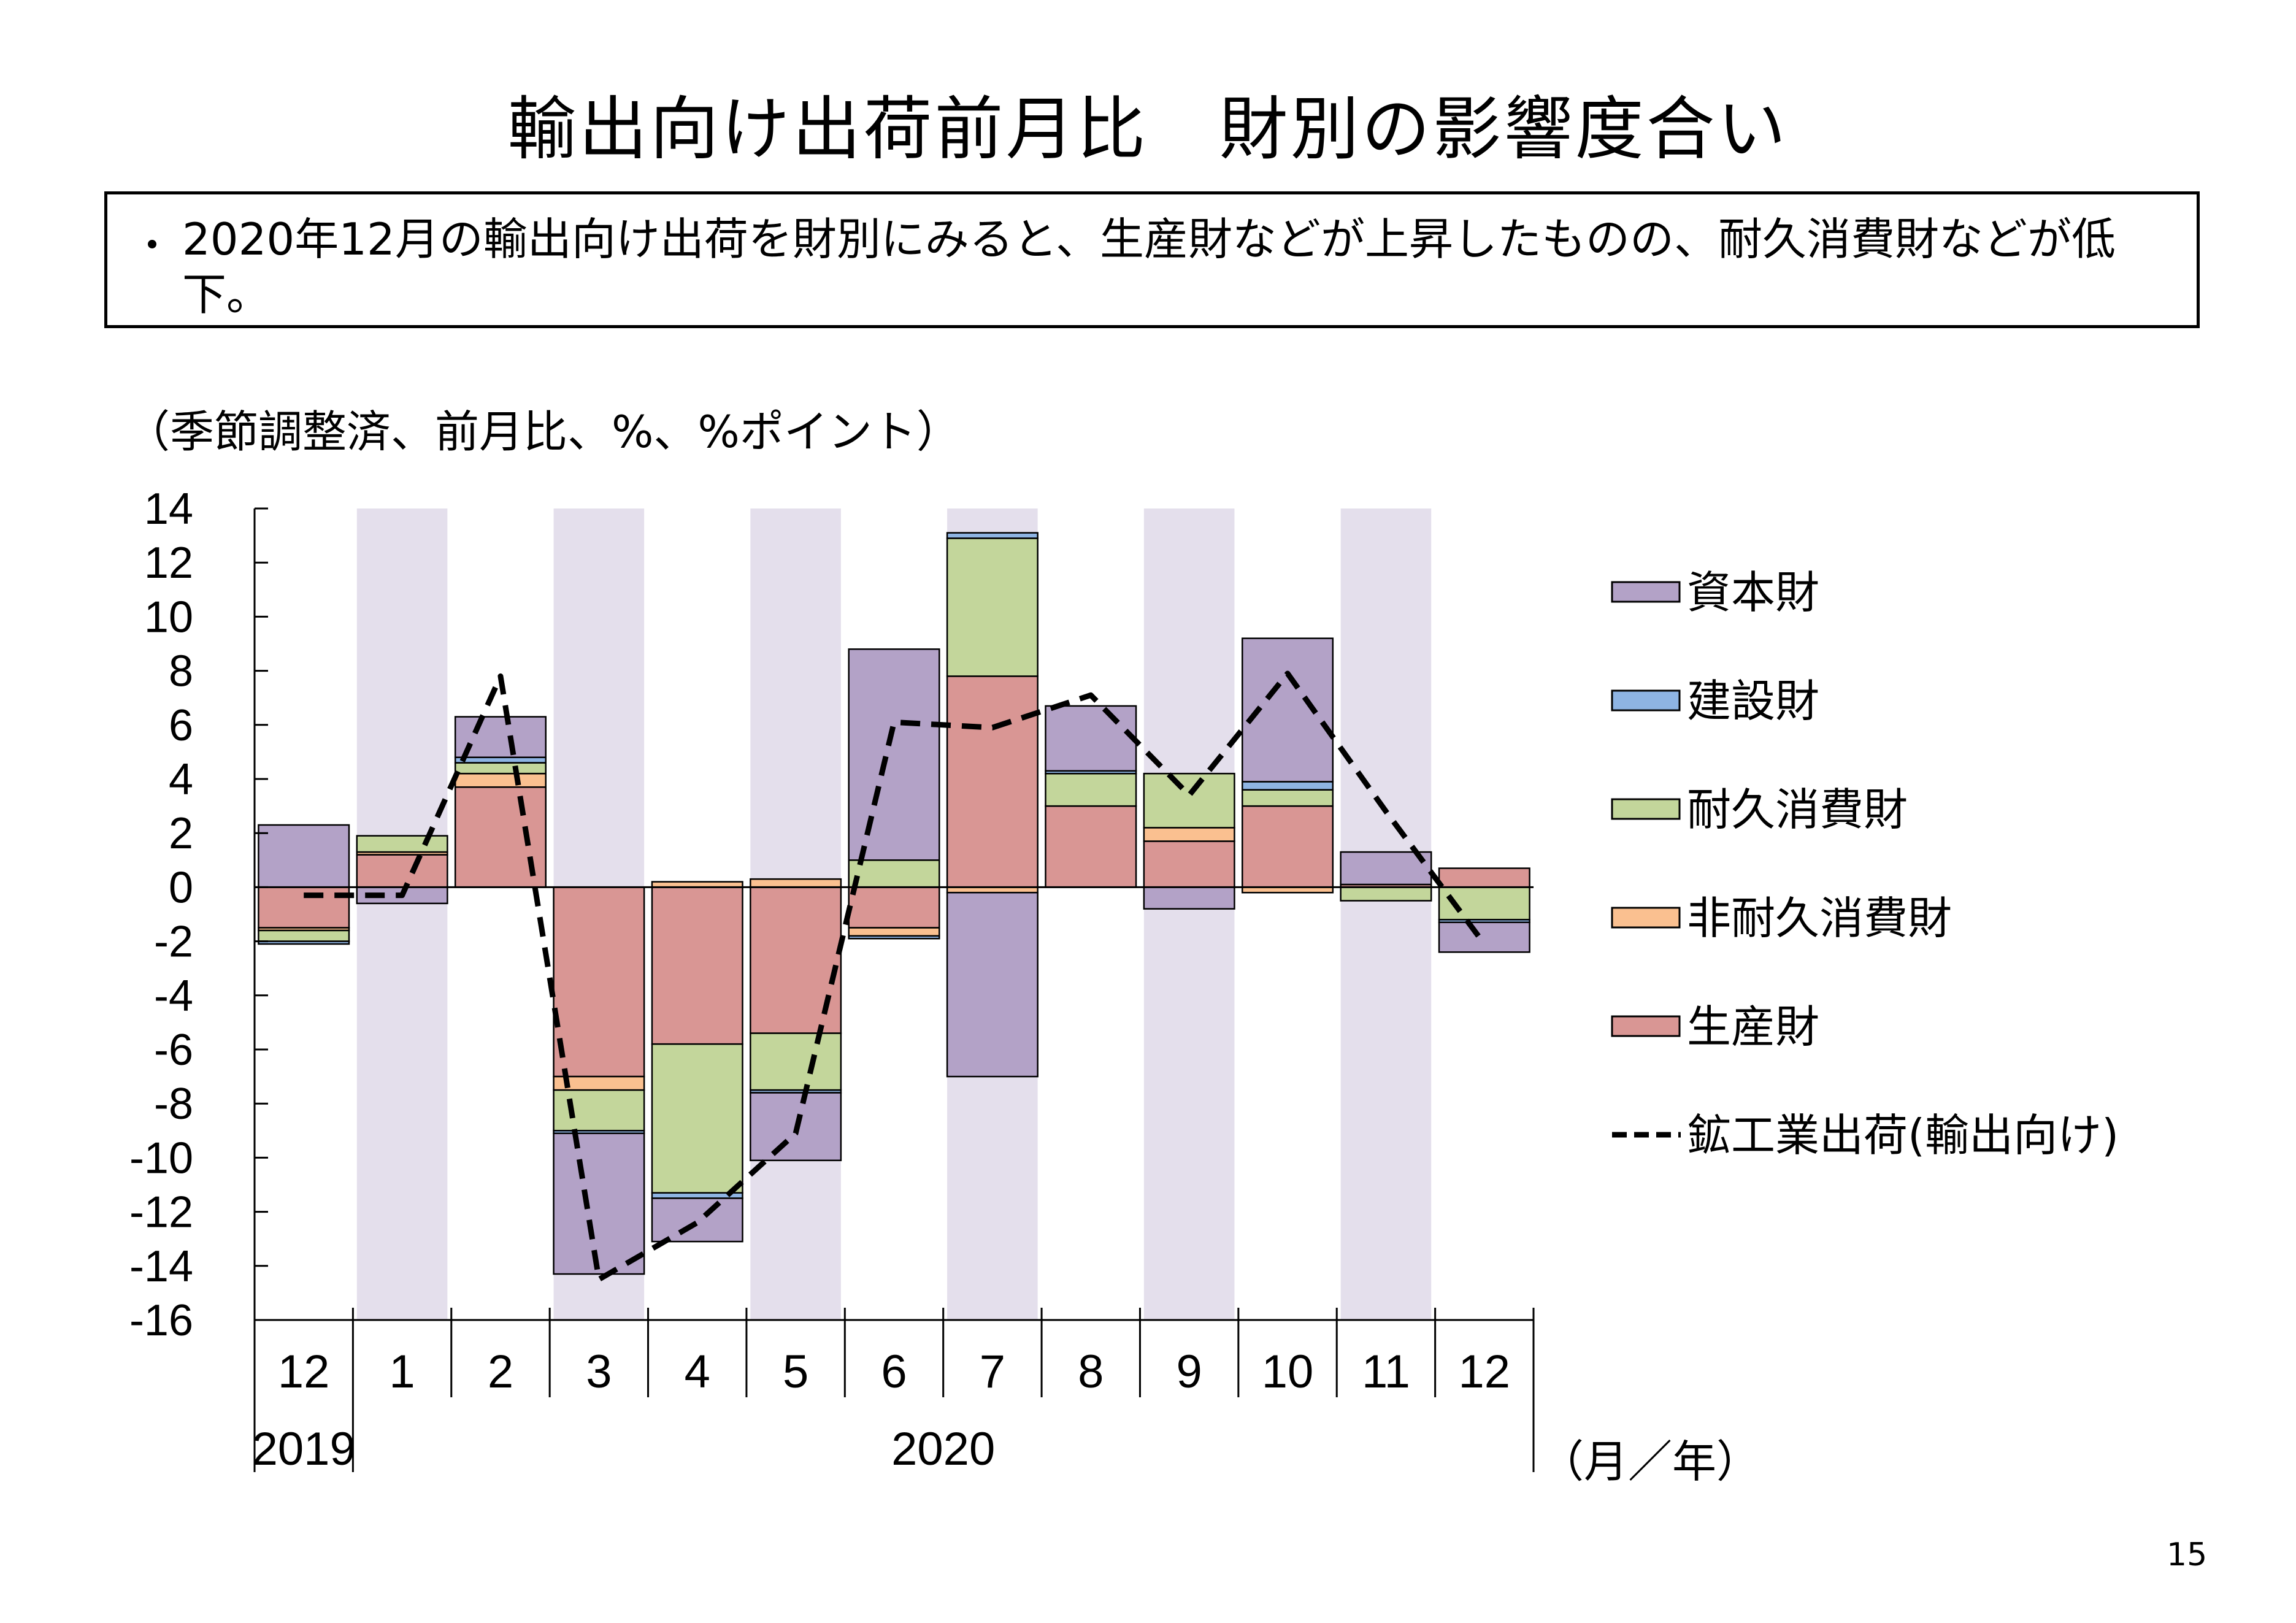  Describe the element at coordinates (1288, 1372) in the screenshot. I see `x-tick-label: 10` at that location.